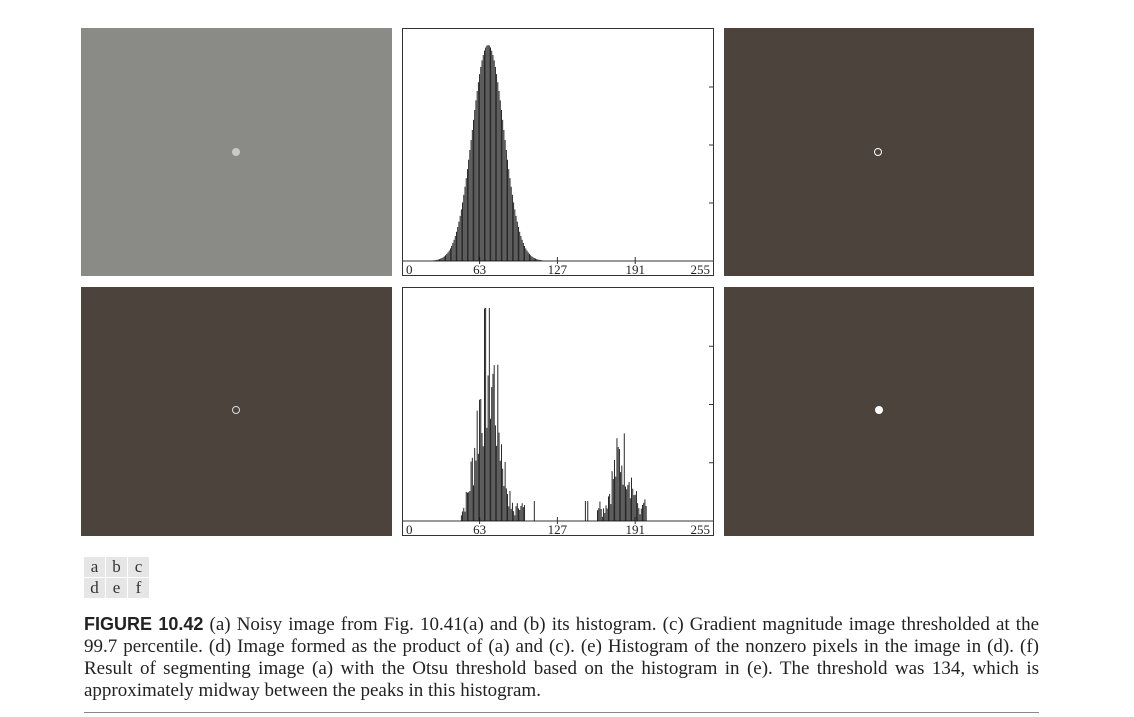 Image resolution: width=1134 pixels, height=717 pixels. I want to click on object-dot, so click(236, 152).